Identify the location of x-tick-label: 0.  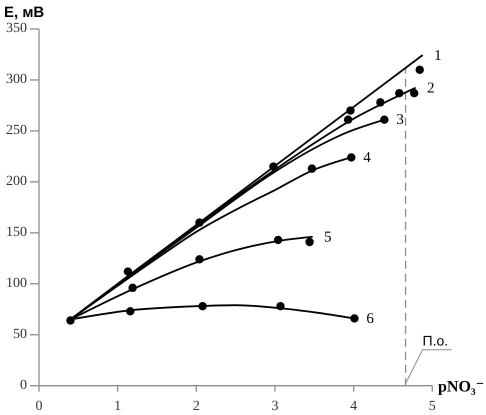
(39, 406).